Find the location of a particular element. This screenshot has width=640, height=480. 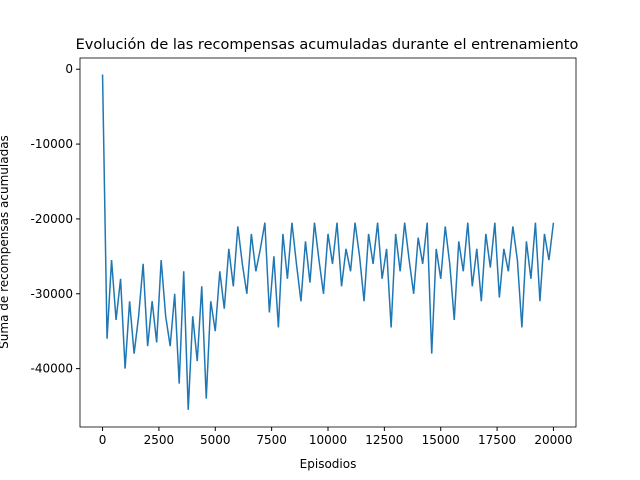

y-tick-label: -10000 is located at coordinates (51, 144).